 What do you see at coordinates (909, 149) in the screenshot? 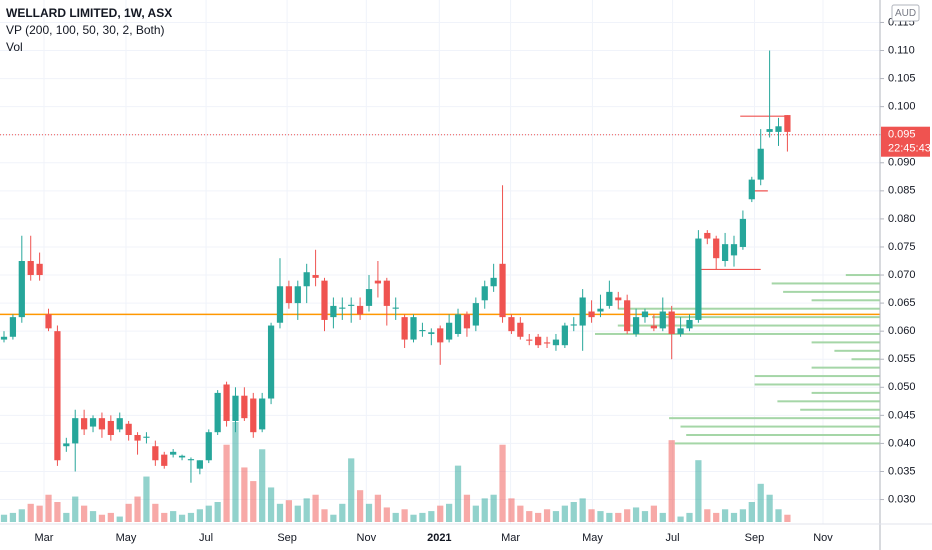
I see `countdown-label: 22:45:43` at bounding box center [909, 149].